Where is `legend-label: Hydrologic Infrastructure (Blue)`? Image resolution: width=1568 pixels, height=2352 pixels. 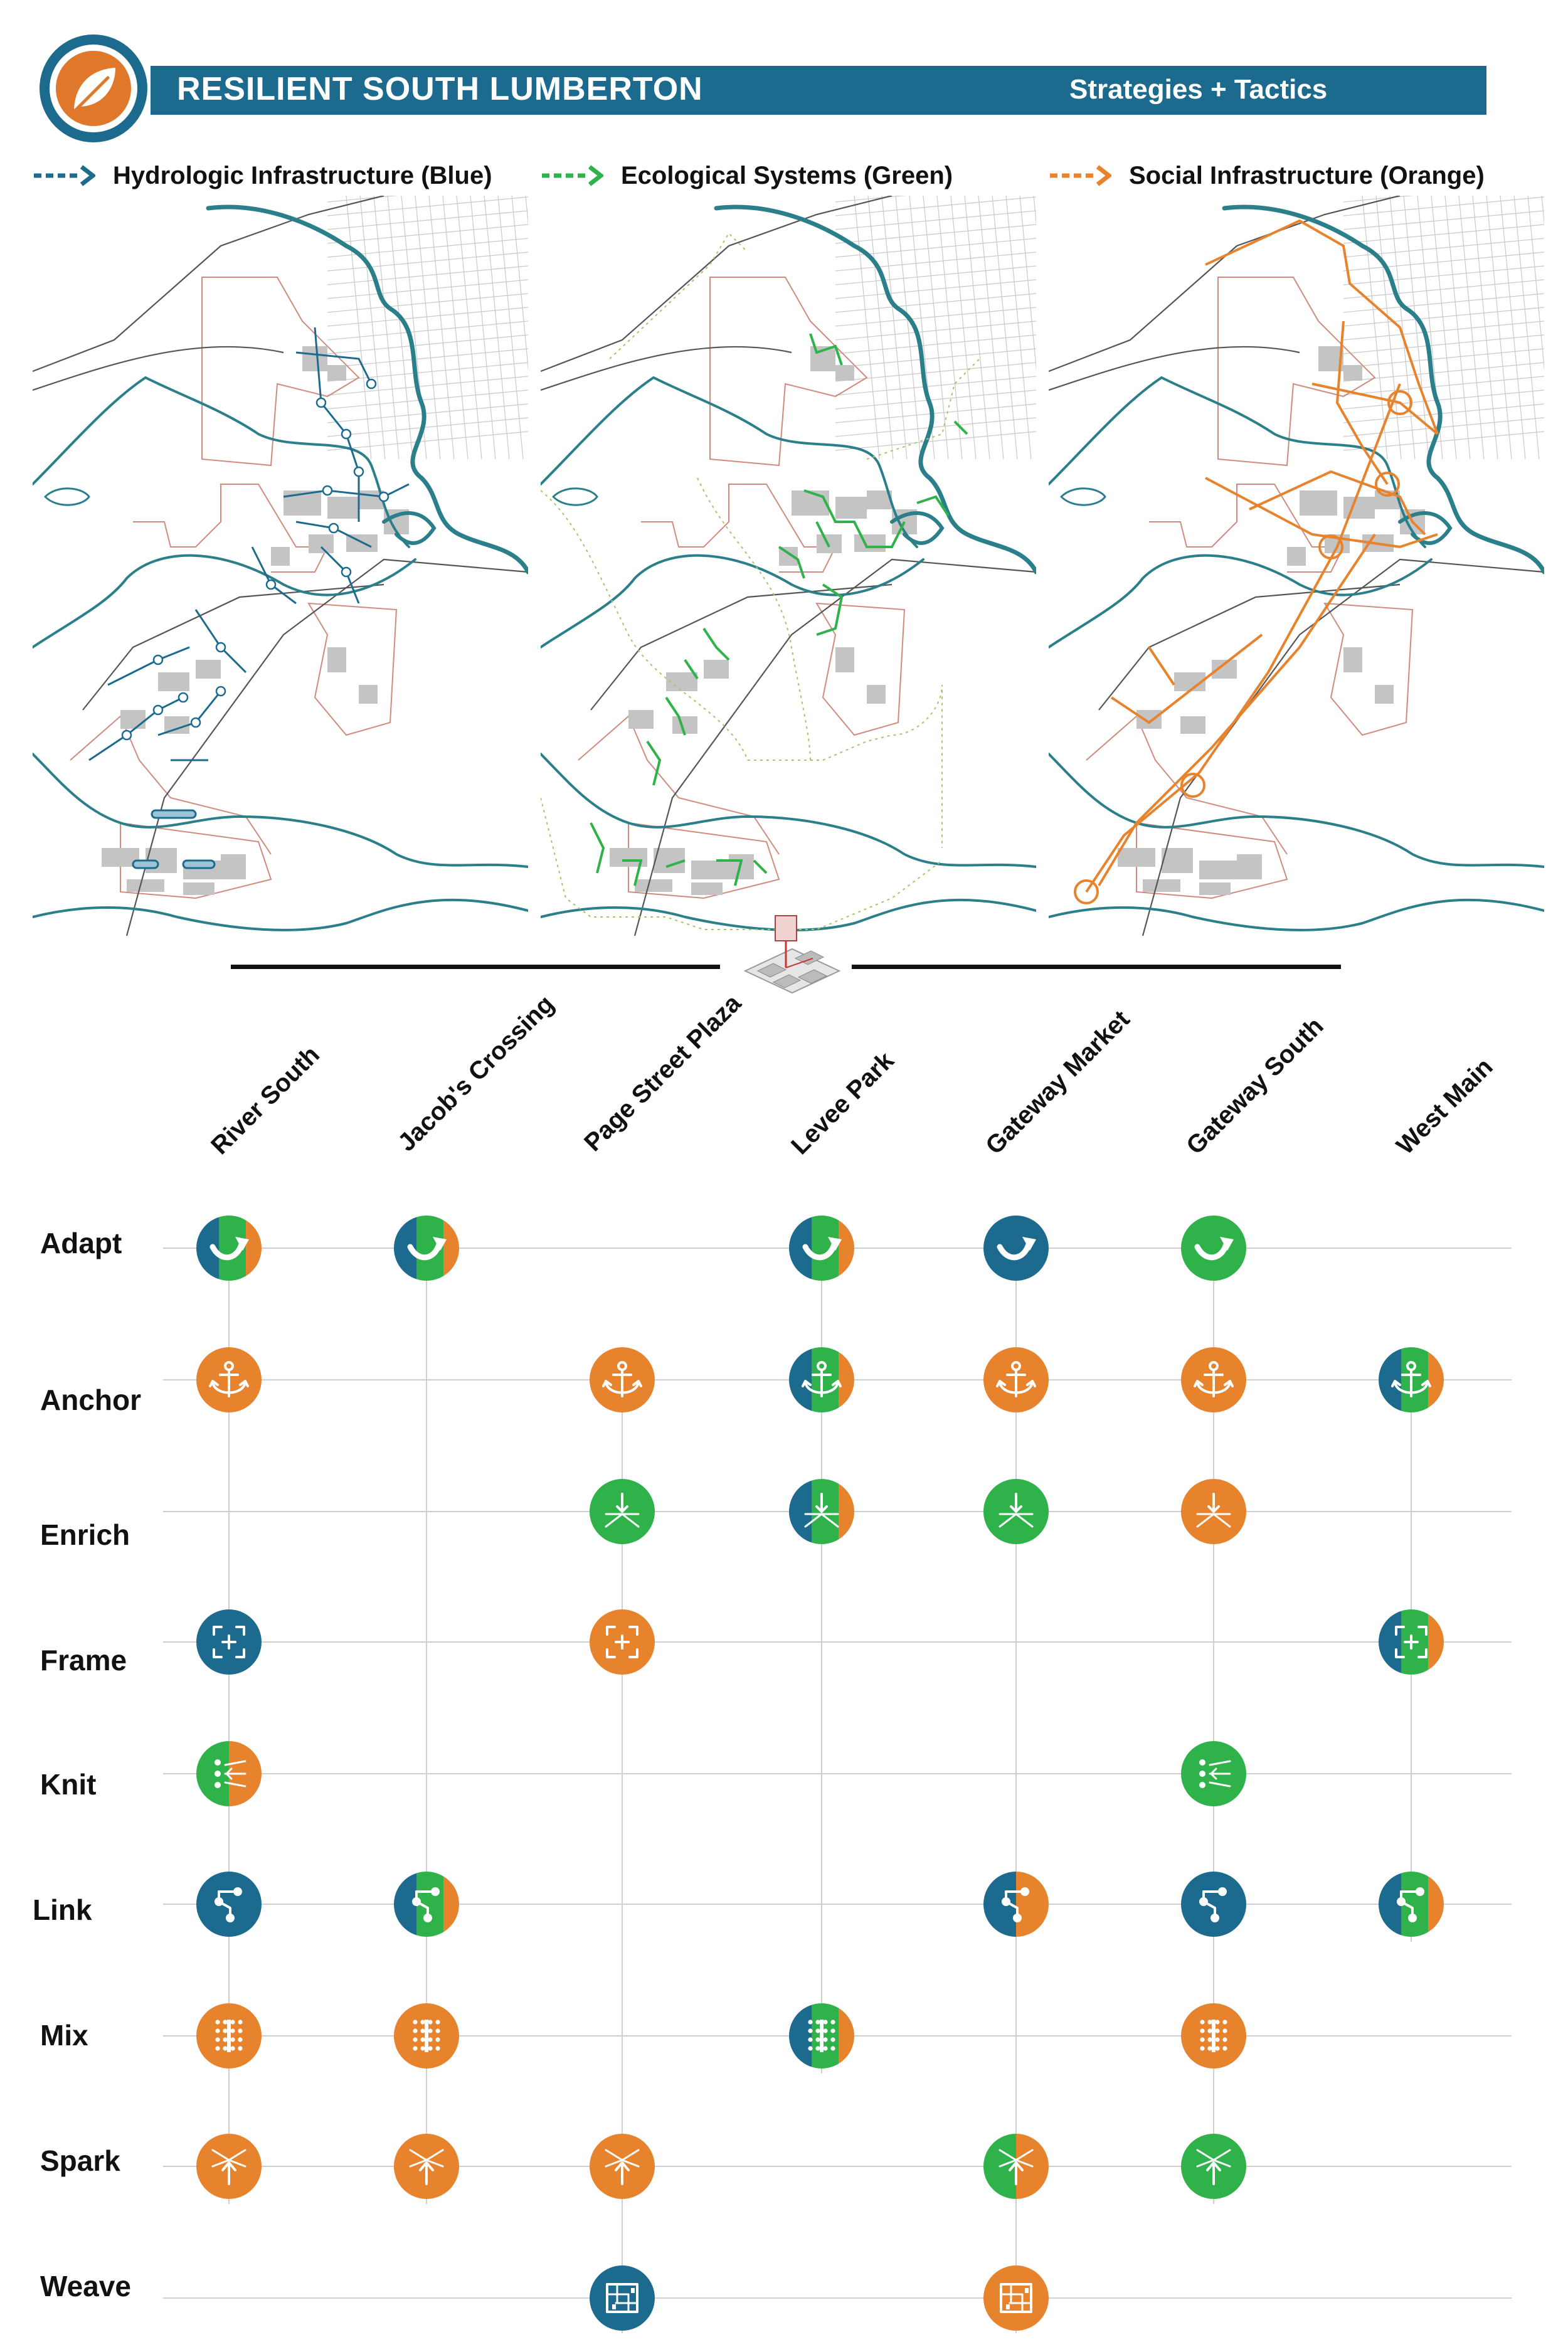
legend-label: Hydrologic Infrastructure (Blue) is located at coordinates (302, 175).